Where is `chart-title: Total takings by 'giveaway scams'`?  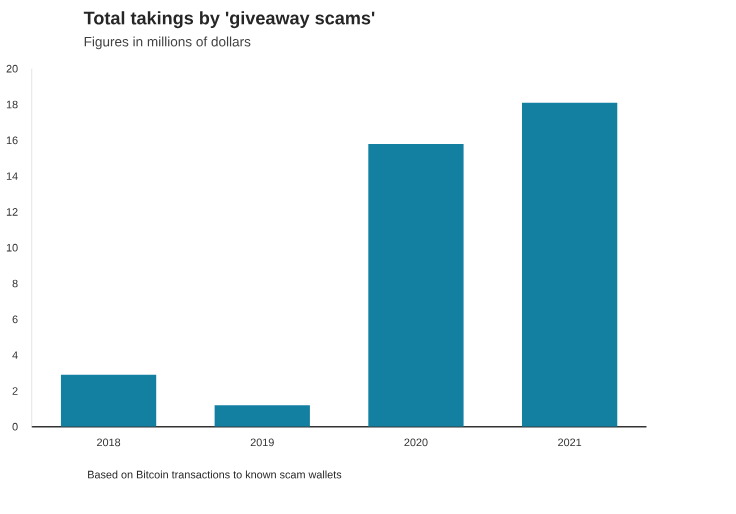
chart-title: Total takings by 'giveaway scams' is located at coordinates (229, 20).